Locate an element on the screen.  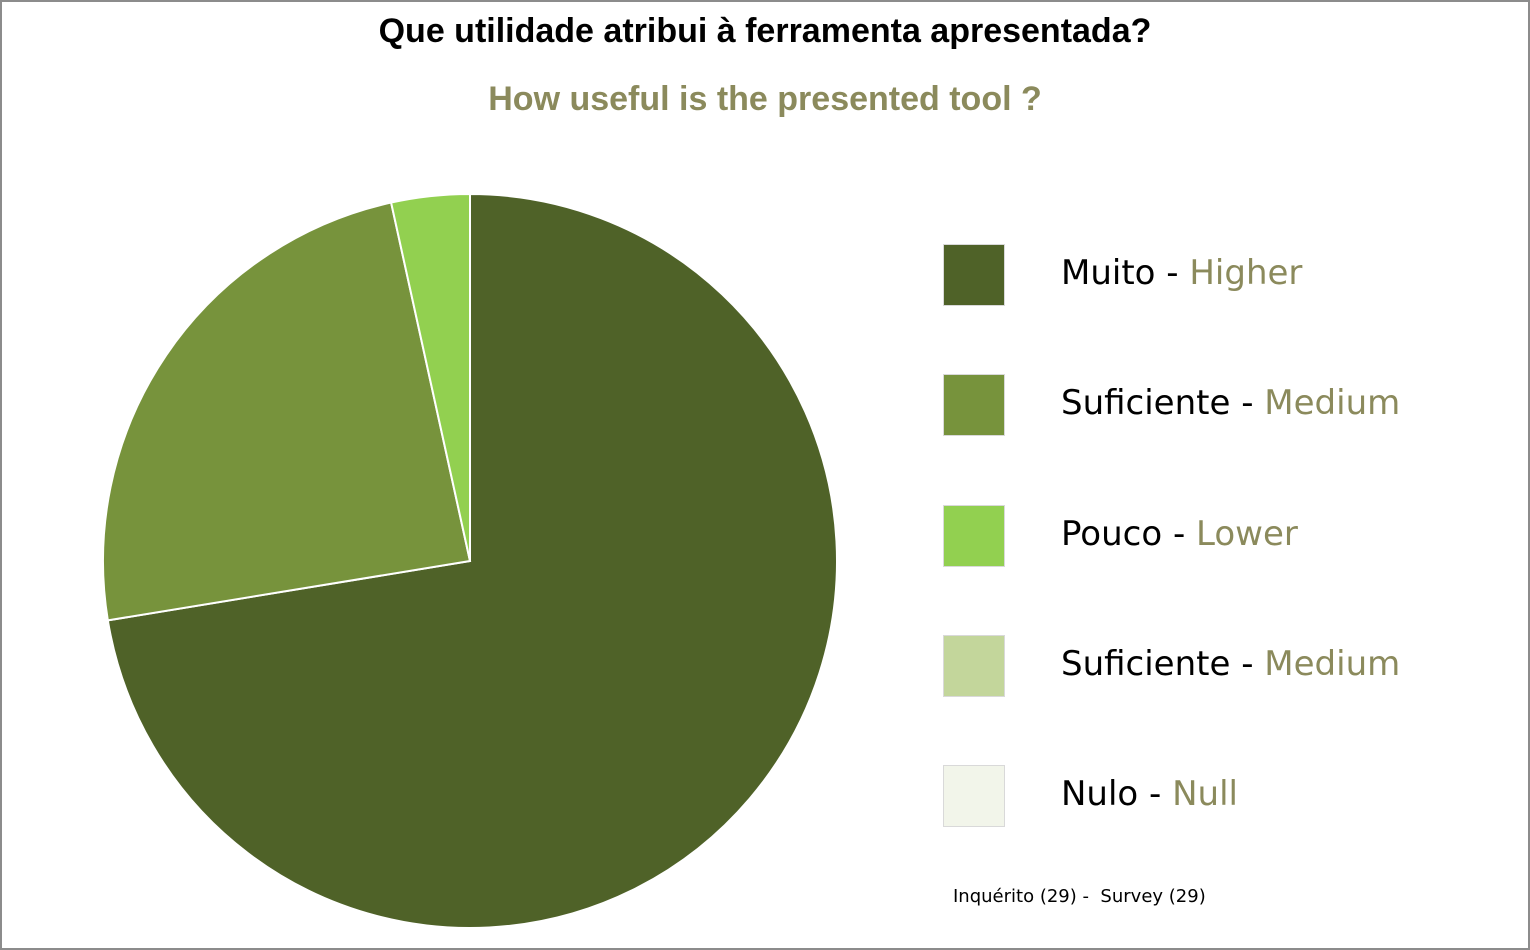
legend-label-pt: Nulo is located at coordinates (1100, 794).